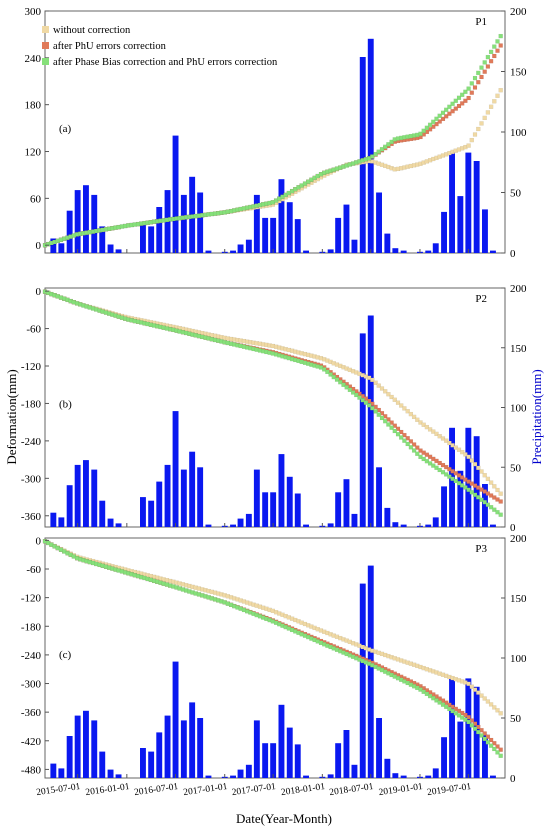  What do you see at coordinates (516, 468) in the screenshot?
I see `y-tick-label-right: 50` at bounding box center [516, 468].